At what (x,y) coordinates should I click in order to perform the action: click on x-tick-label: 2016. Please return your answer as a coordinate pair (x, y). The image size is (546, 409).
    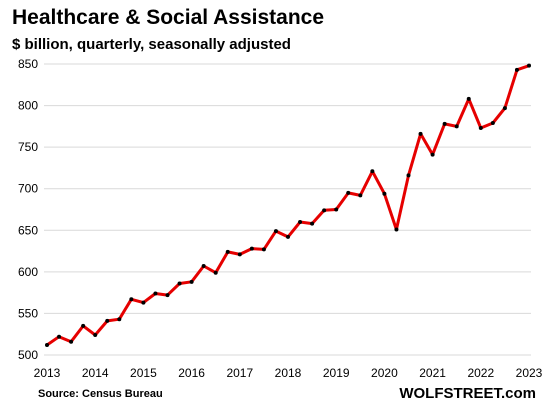
    Looking at the image, I should click on (191, 373).